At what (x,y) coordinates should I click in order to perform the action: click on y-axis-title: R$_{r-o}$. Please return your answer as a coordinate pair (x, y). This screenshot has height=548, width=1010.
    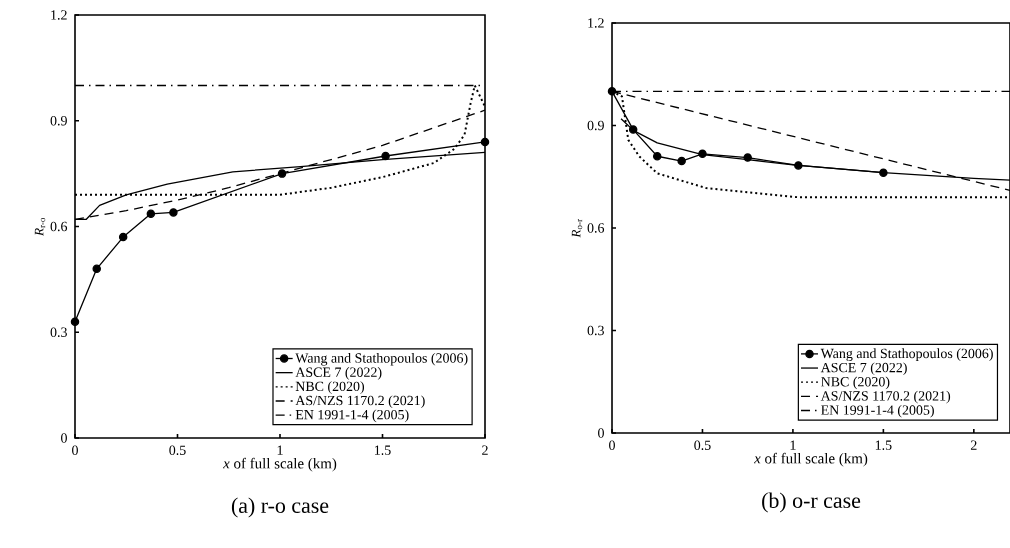
    Looking at the image, I should click on (40, 226).